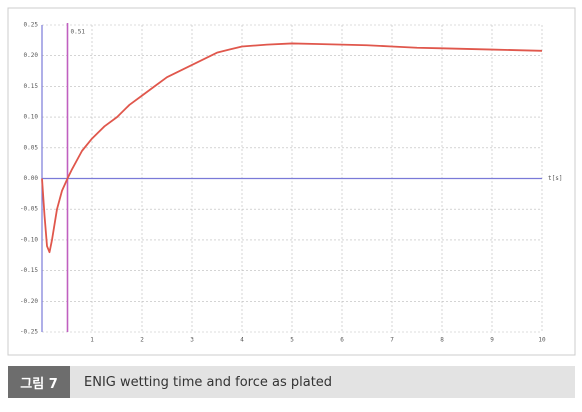 Image resolution: width=582 pixels, height=412 pixels. Describe the element at coordinates (192, 340) in the screenshot. I see `x-tick-label: 3` at that location.